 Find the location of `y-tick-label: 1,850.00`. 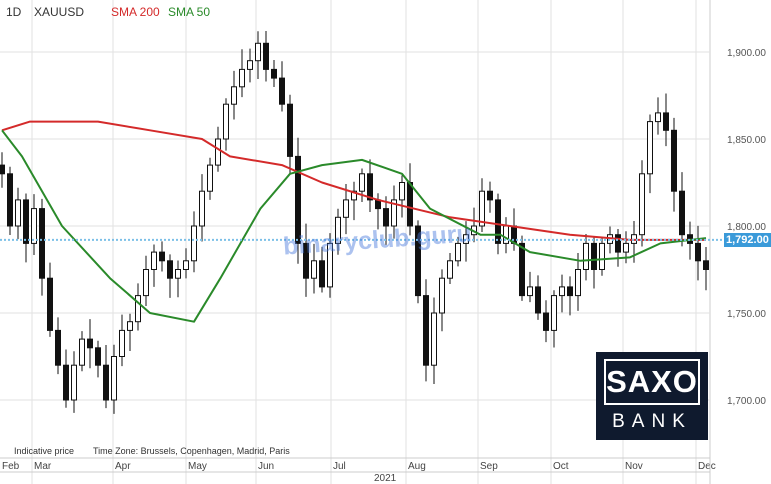

y-tick-label: 1,850.00 is located at coordinates (746, 140).